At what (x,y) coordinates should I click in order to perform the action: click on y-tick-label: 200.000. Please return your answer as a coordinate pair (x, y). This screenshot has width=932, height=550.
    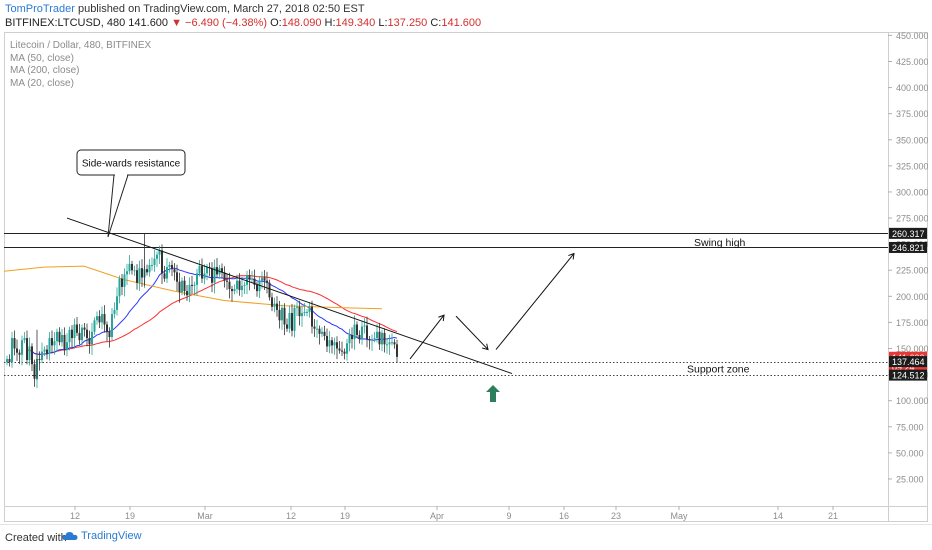
    Looking at the image, I should click on (912, 297).